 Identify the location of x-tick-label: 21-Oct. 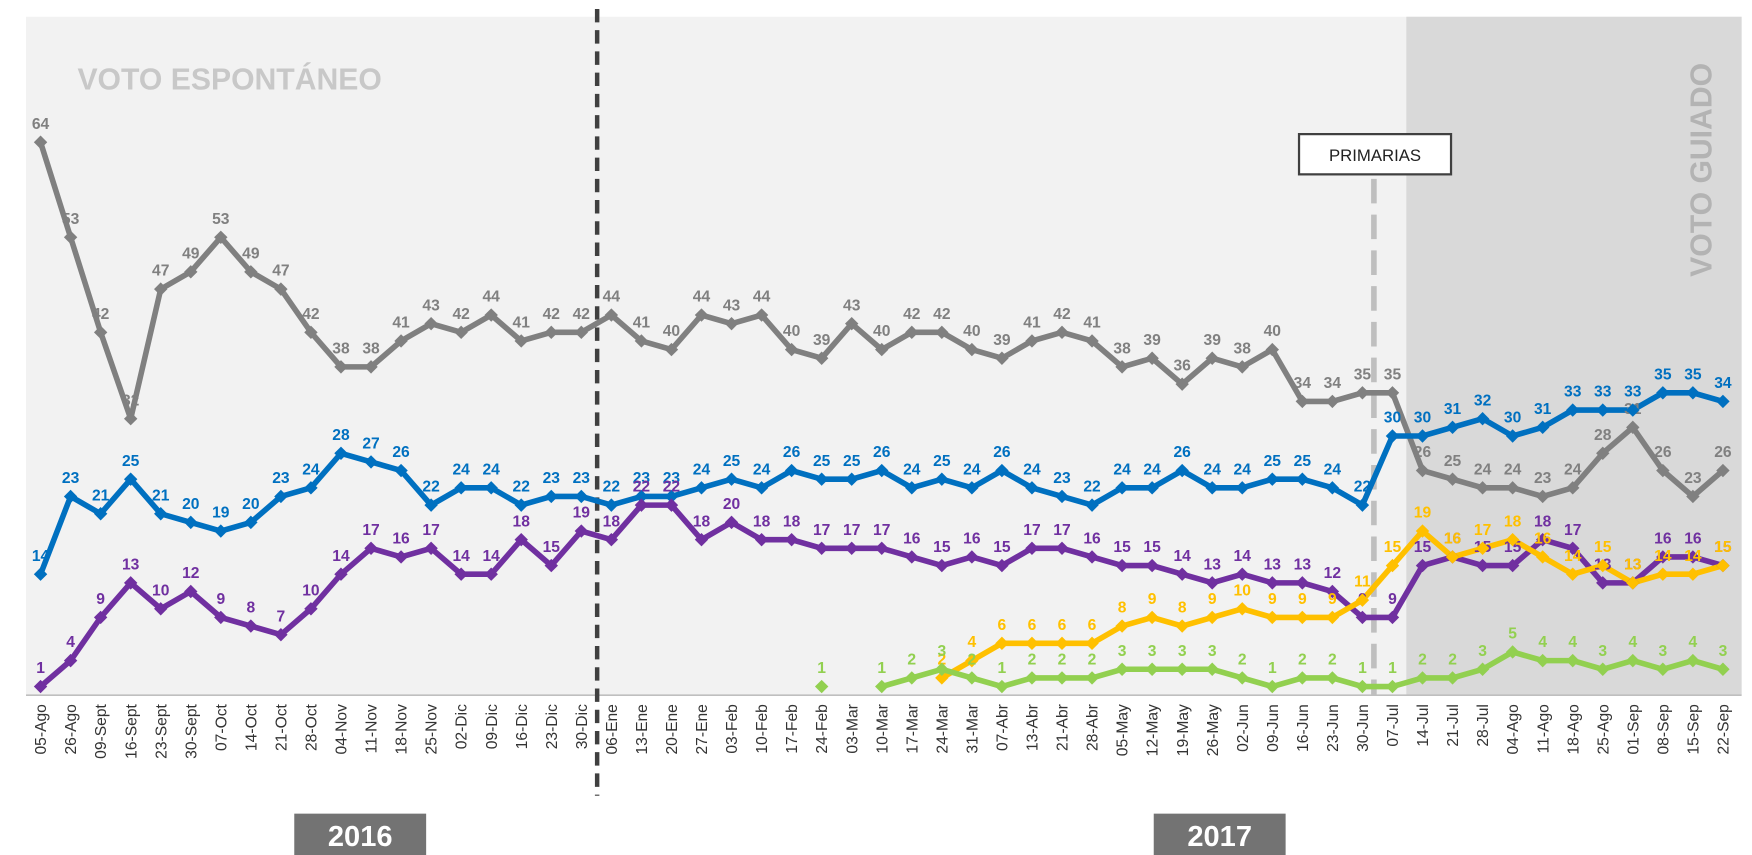
(281, 727).